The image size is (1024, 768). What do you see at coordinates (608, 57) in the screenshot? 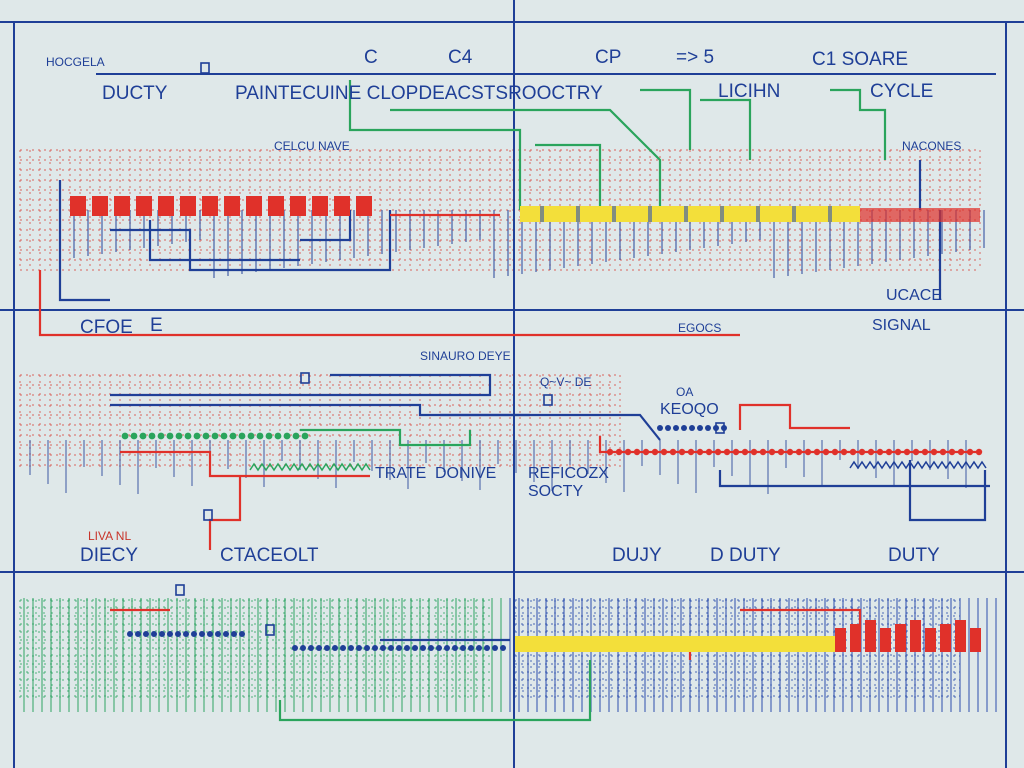
I see `label-cp: CP` at bounding box center [608, 57].